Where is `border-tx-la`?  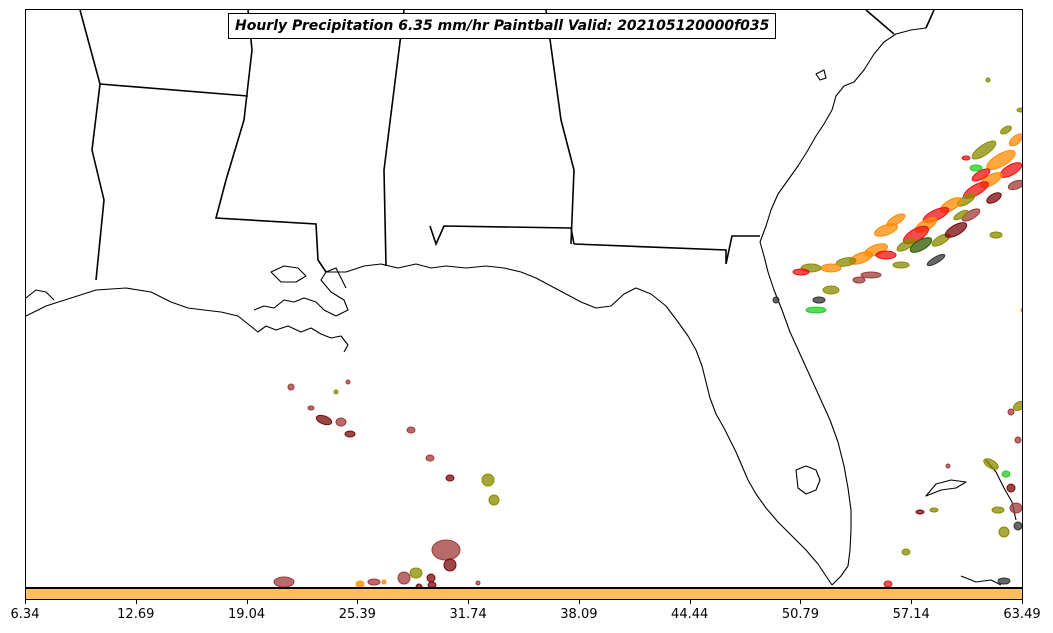
border-tx-la is located at coordinates (92, 145).